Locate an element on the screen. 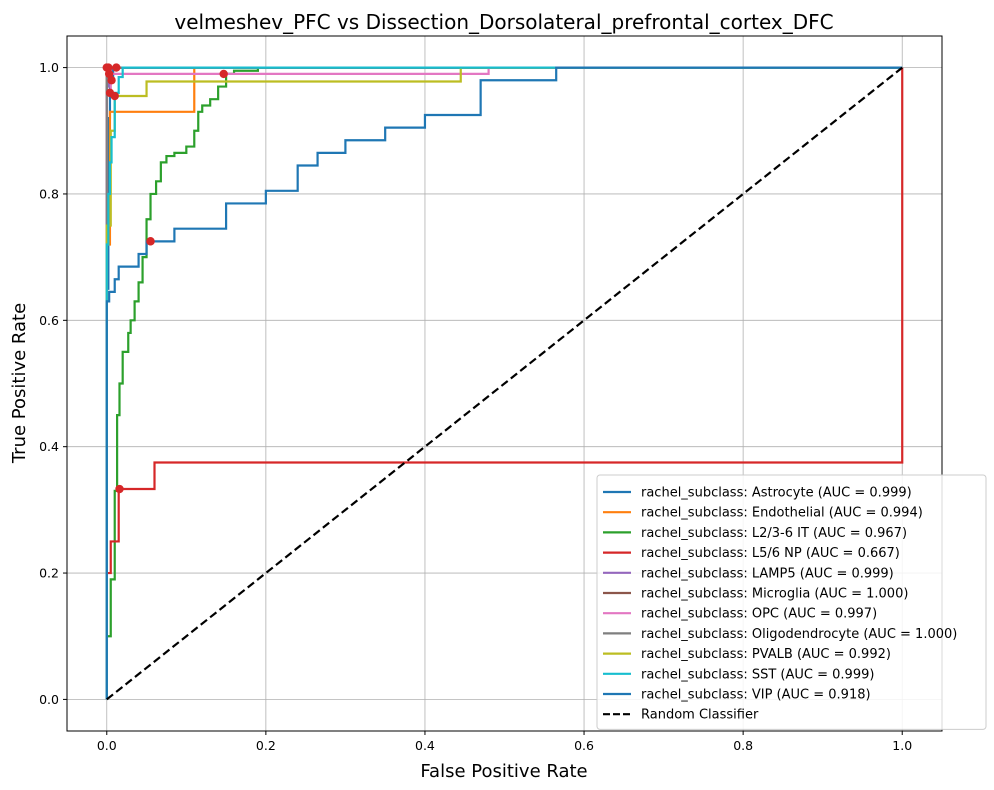 This screenshot has height=790, width=994. legend-entry: rachel_subclass: Astrocyte (AUC = 0.999) is located at coordinates (776, 493).